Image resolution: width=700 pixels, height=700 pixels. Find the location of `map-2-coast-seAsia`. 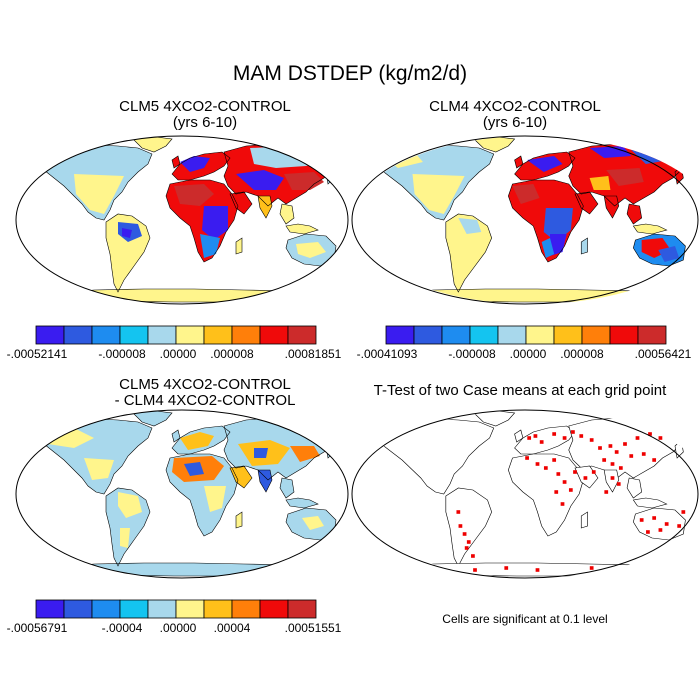

map-2-coast-seAsia is located at coordinates (634, 214).